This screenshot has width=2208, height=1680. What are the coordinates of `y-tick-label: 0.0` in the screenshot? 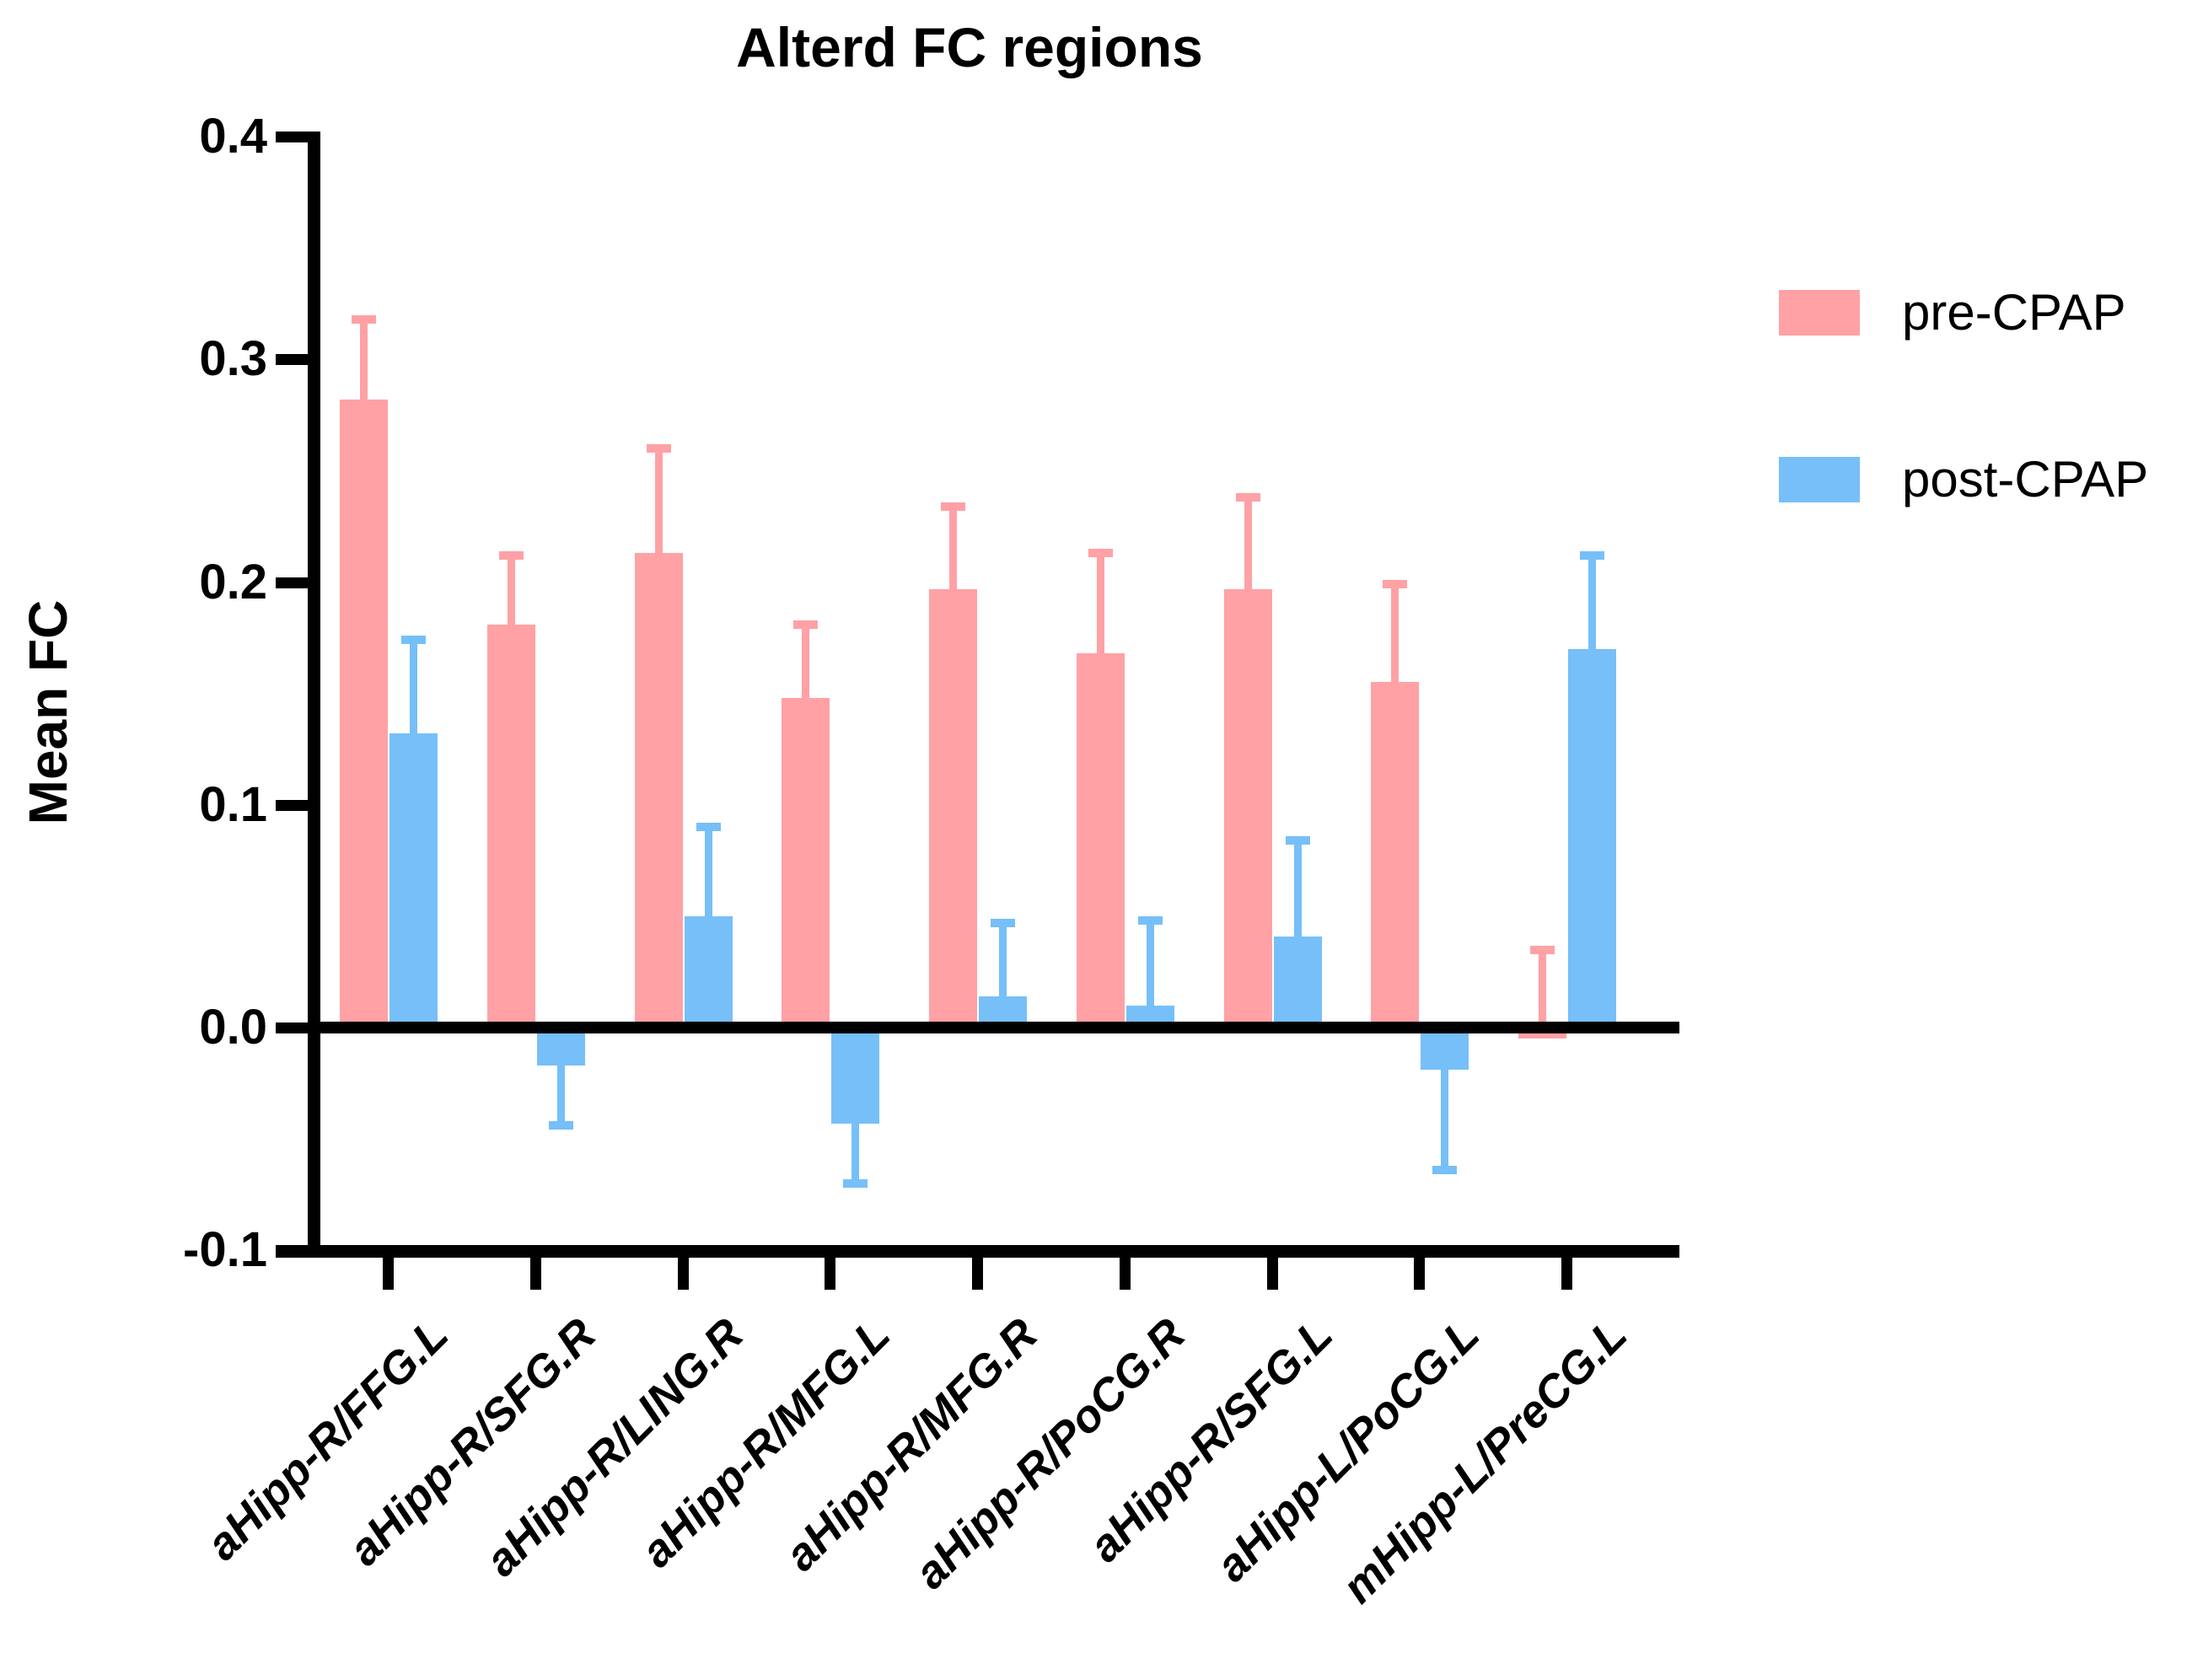 It's located at (233, 1027).